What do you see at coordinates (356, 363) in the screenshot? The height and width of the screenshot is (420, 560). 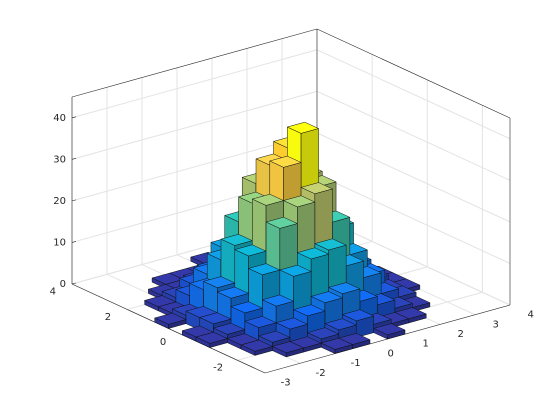 I see `x-tick-label: -1` at bounding box center [356, 363].